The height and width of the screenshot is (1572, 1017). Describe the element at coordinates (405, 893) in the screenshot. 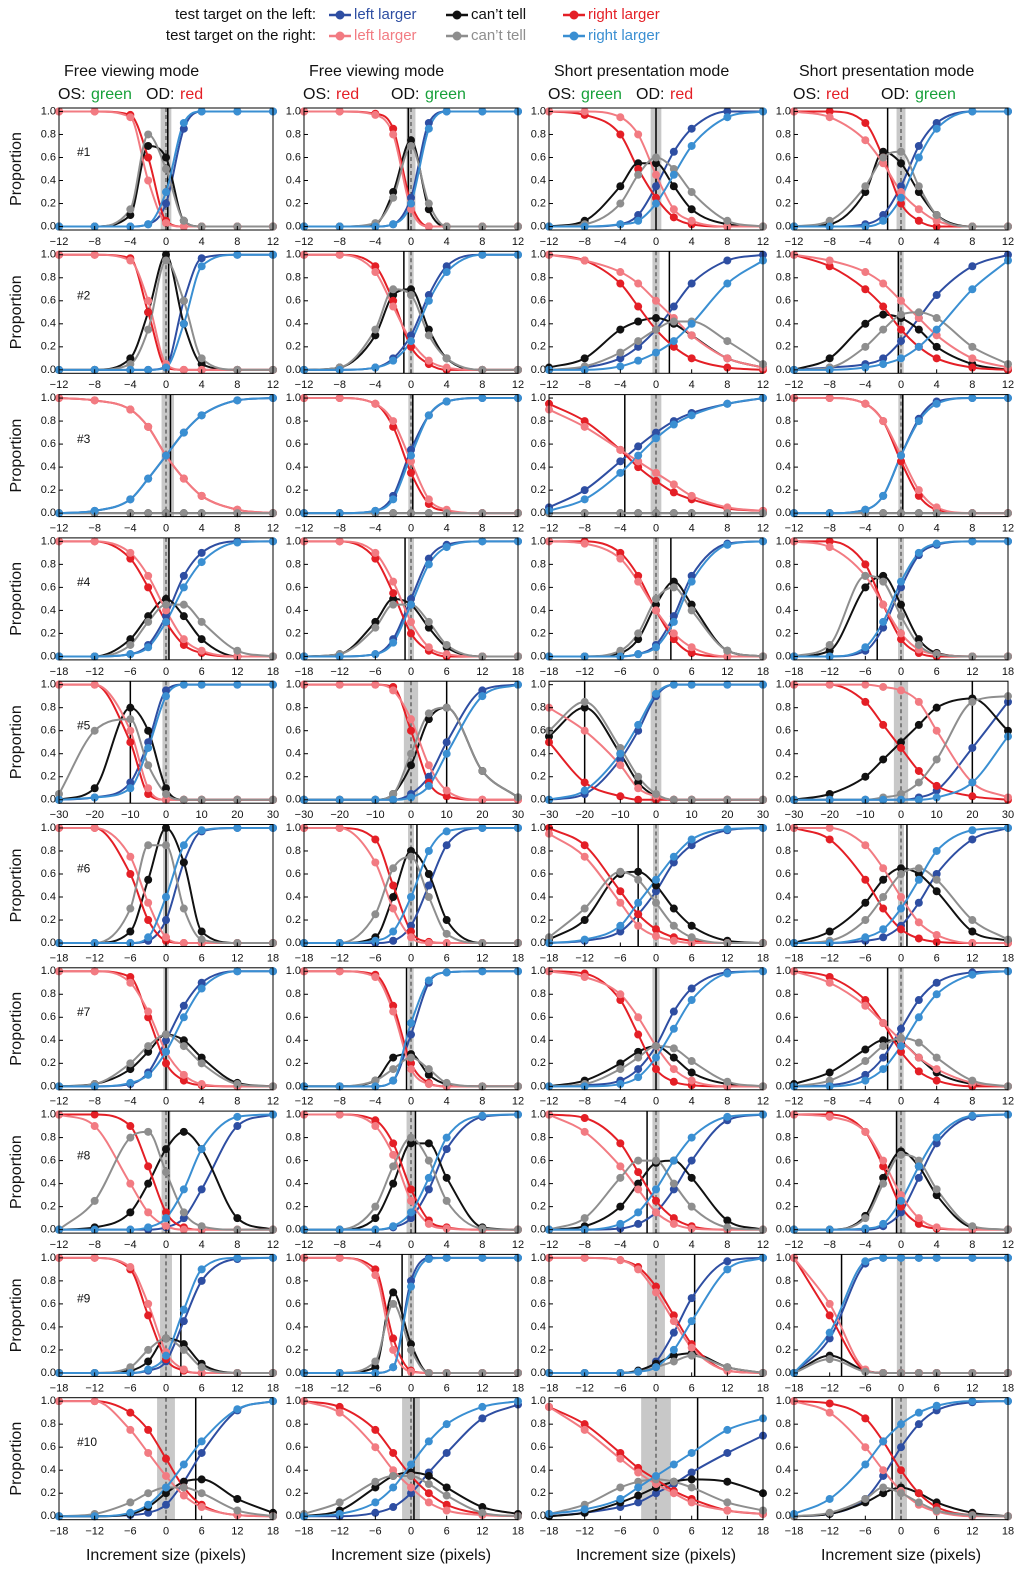

I see `panel: 0.00.20.40.60.81.0−18 −12 −6 0 6 12 18` at that location.